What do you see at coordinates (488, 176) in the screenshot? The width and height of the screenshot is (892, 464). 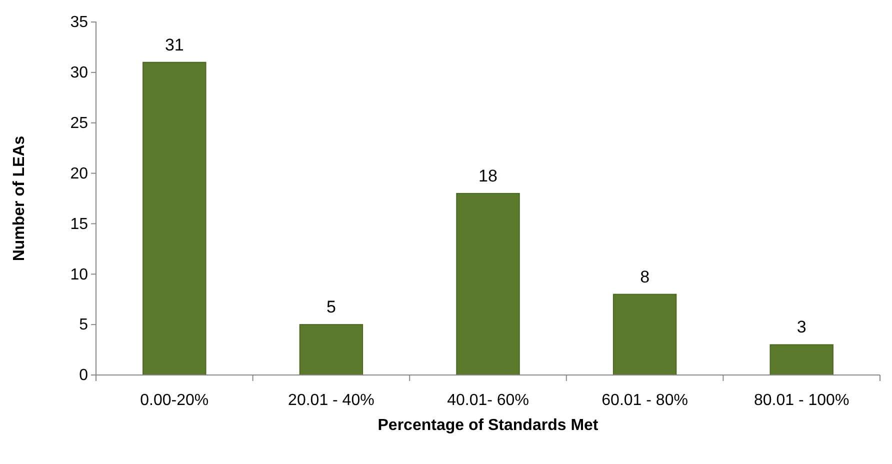 I see `data-label: 18` at bounding box center [488, 176].